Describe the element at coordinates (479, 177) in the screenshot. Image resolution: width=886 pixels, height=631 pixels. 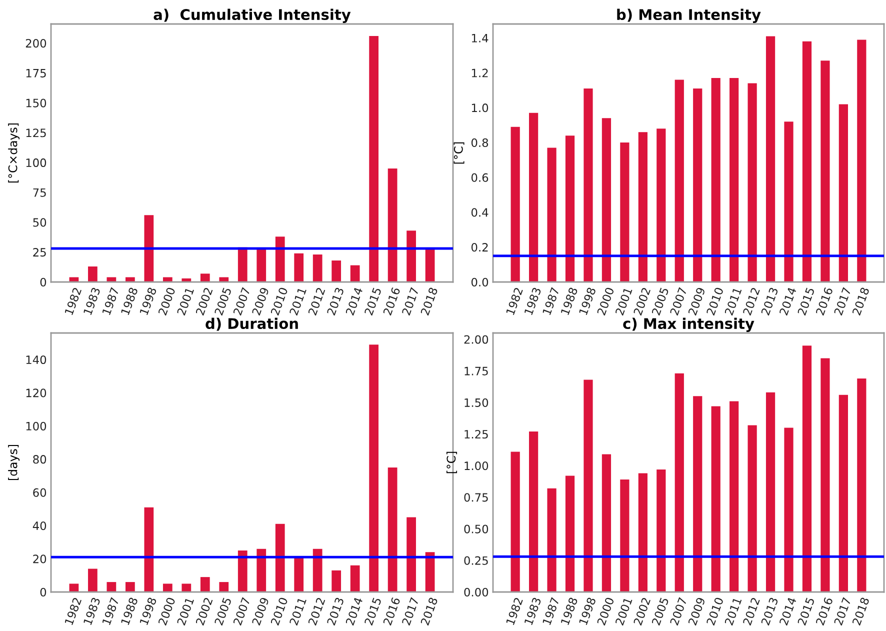
I see `y-tick-label: 0.6` at that location.